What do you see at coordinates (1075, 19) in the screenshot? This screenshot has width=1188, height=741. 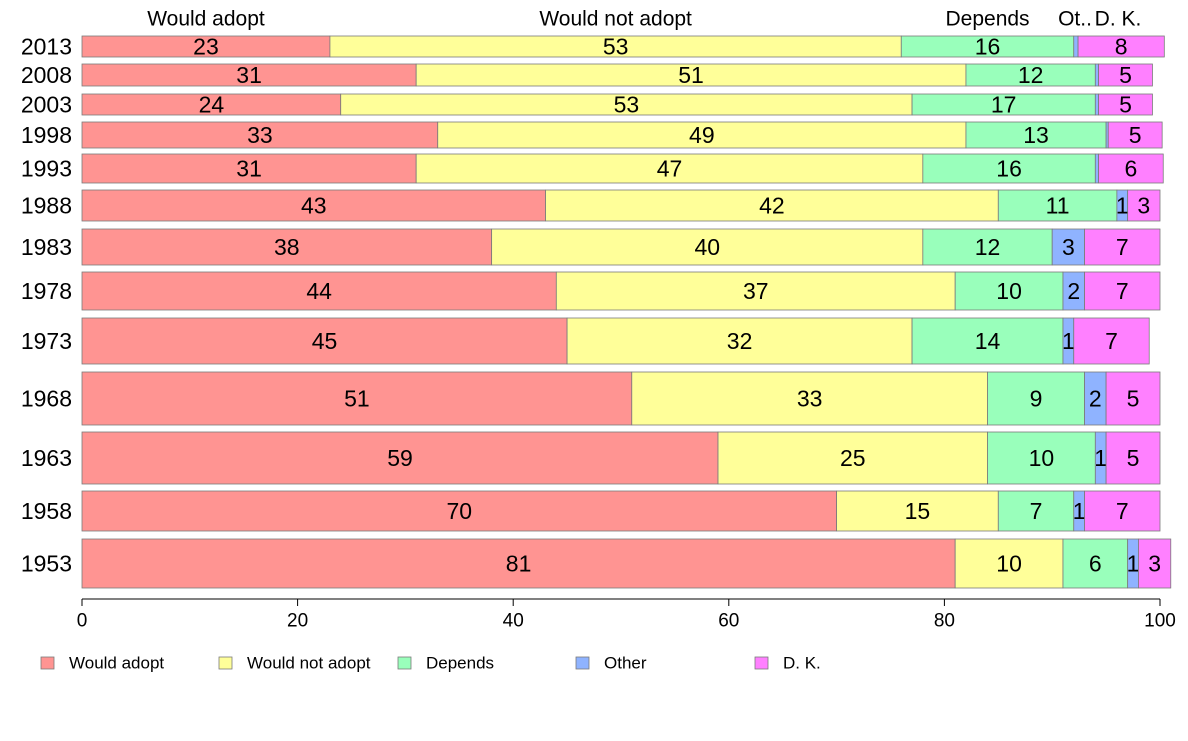 I see `header-label-other: Ot..` at bounding box center [1075, 19].